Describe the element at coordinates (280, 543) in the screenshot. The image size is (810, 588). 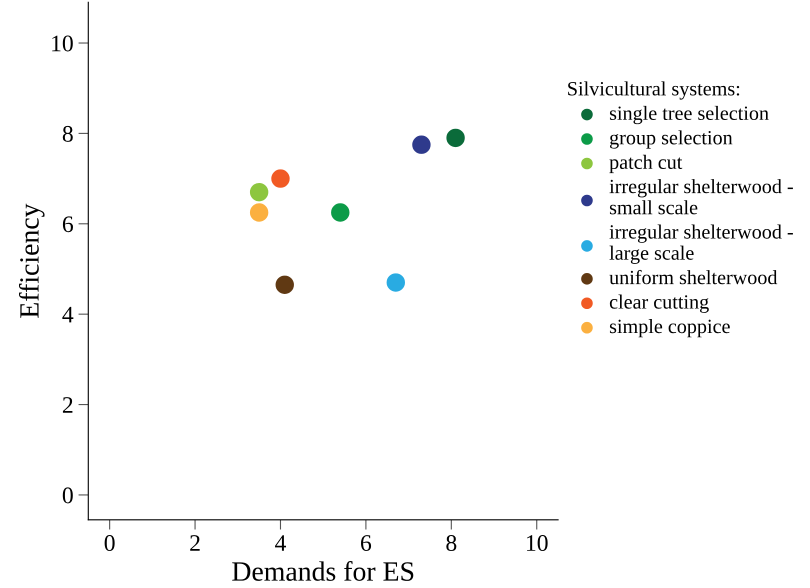
I see `x-tick-label: 4` at that location.